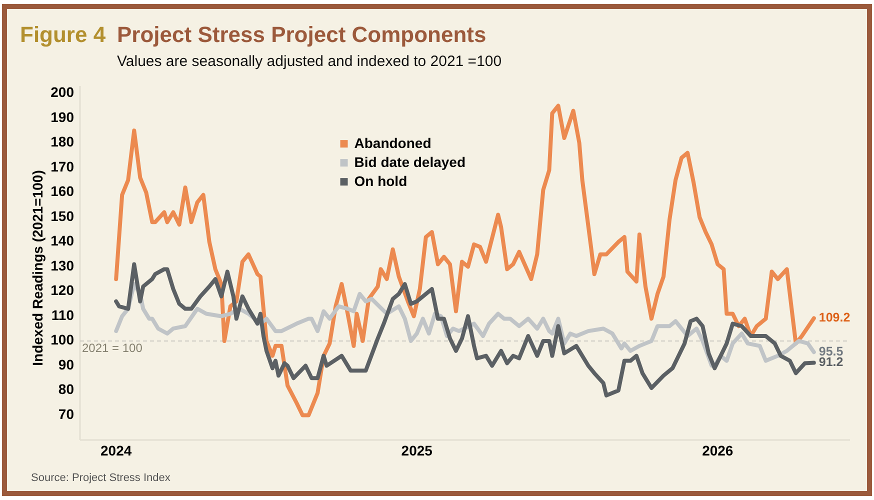 The image size is (874, 500). Describe the element at coordinates (66, 364) in the screenshot. I see `y-tick-label: 90` at that location.